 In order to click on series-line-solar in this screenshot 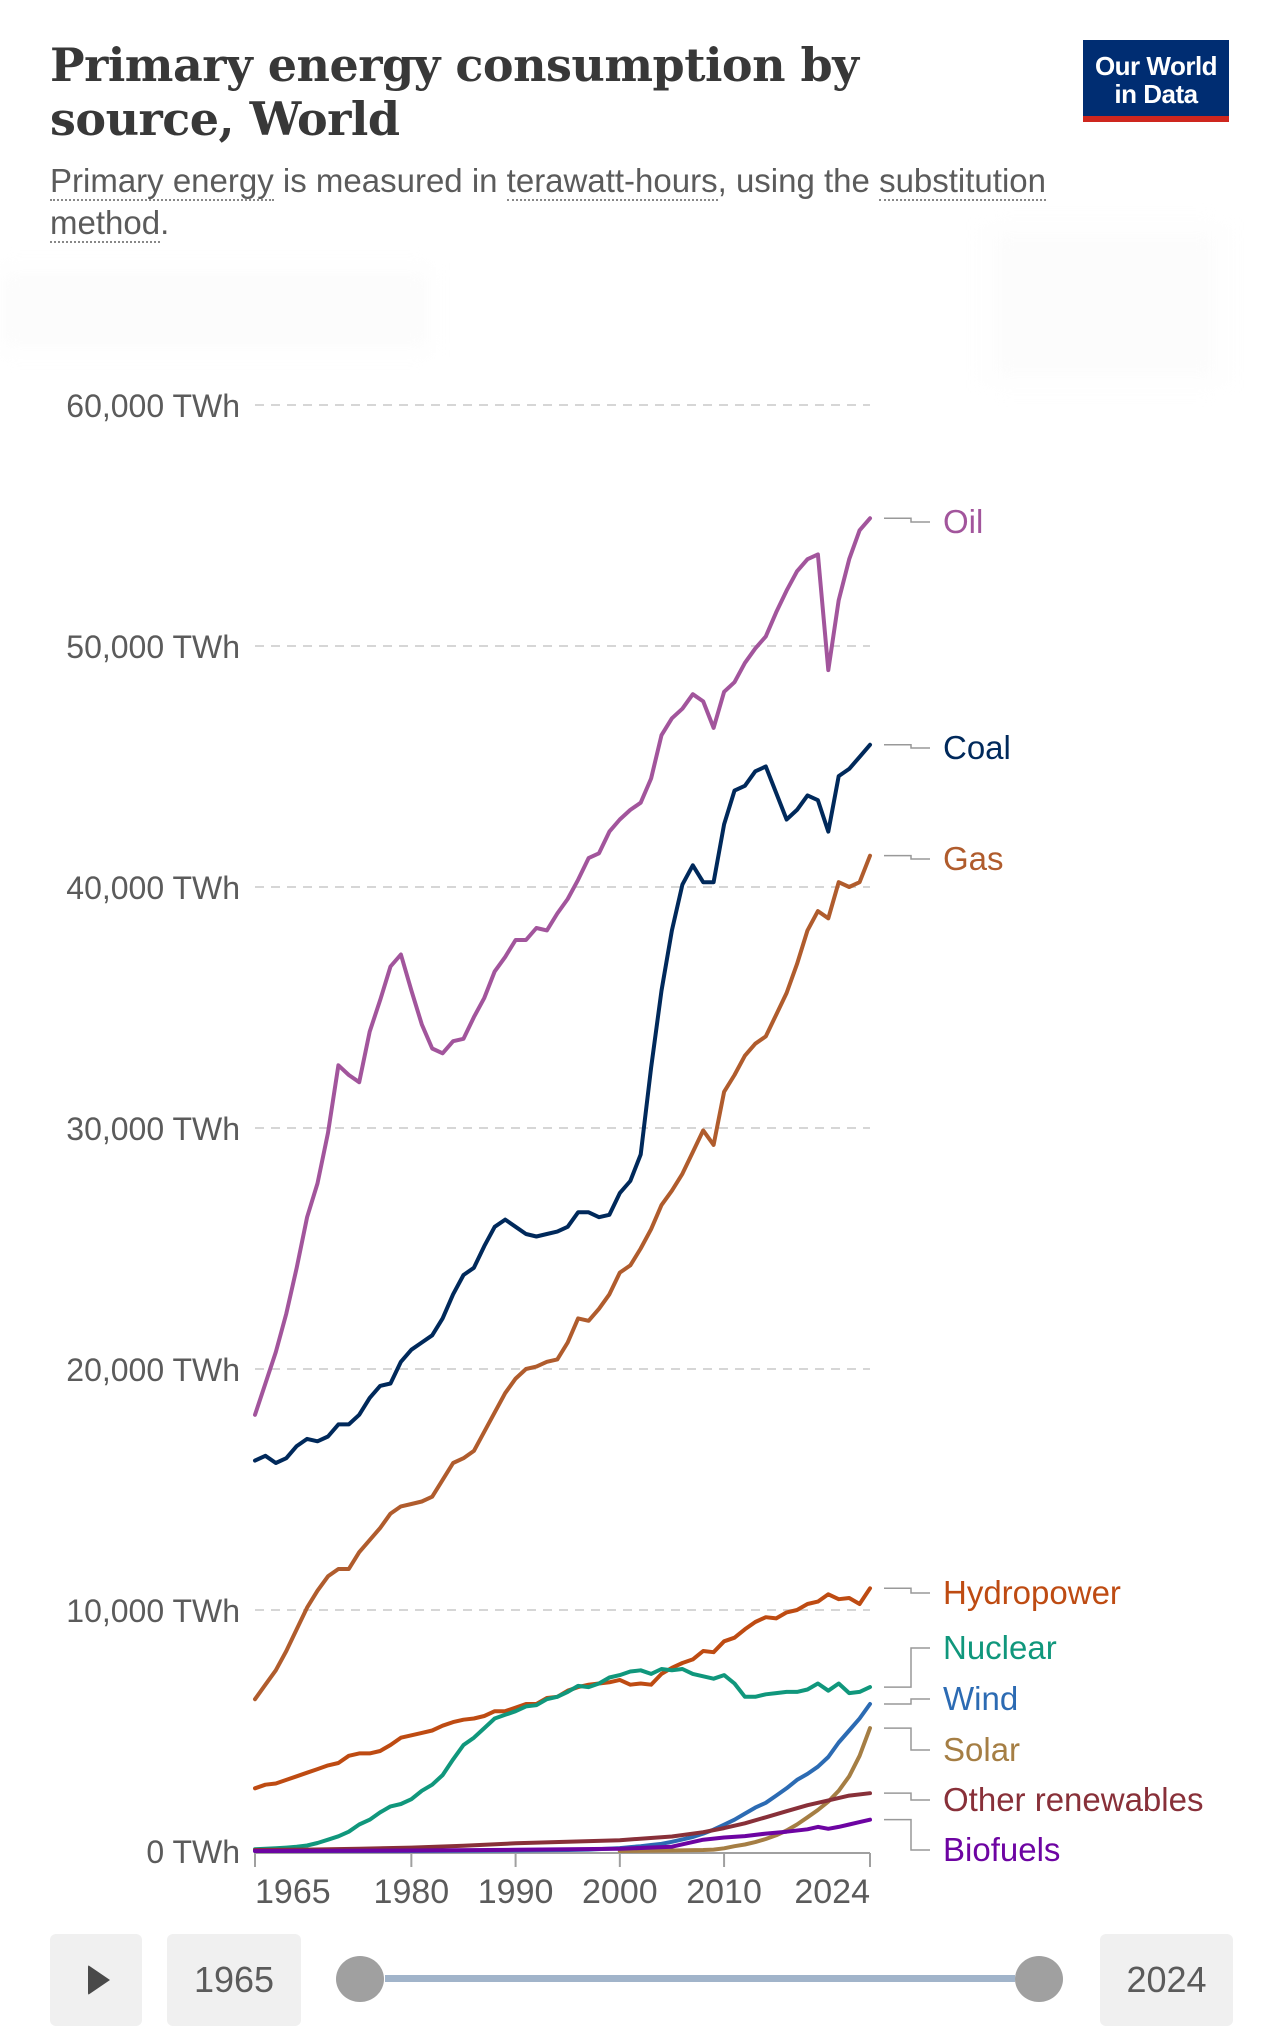, I will do `click(744, 1789)`.